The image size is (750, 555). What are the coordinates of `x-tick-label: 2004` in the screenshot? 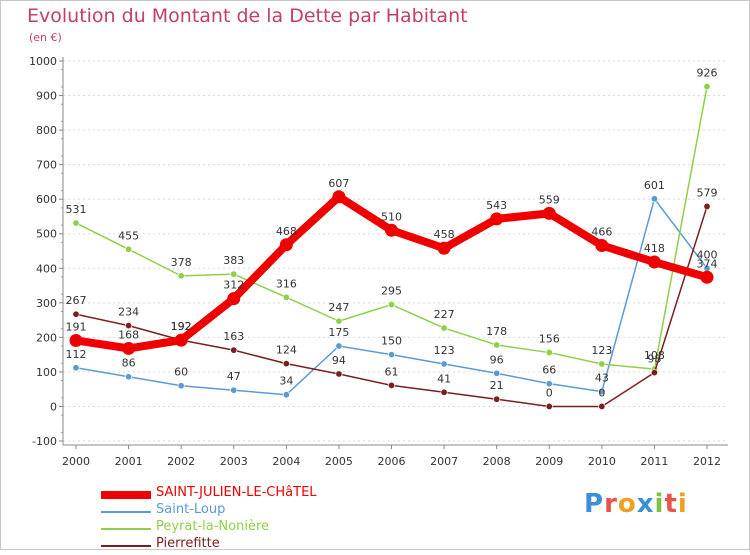 It's located at (286, 461).